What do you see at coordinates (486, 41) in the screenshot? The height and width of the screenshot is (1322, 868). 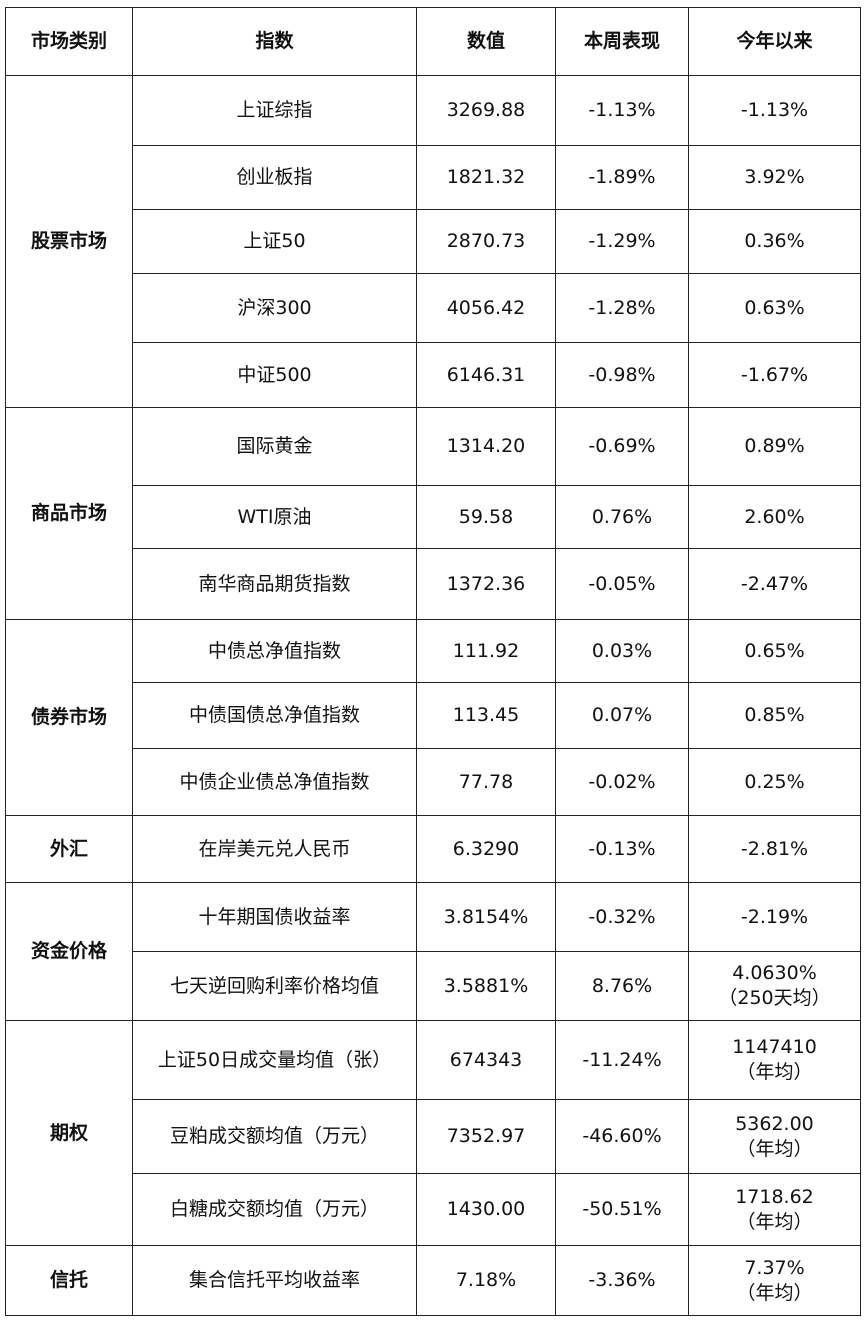 I see `header-cell: 数值` at bounding box center [486, 41].